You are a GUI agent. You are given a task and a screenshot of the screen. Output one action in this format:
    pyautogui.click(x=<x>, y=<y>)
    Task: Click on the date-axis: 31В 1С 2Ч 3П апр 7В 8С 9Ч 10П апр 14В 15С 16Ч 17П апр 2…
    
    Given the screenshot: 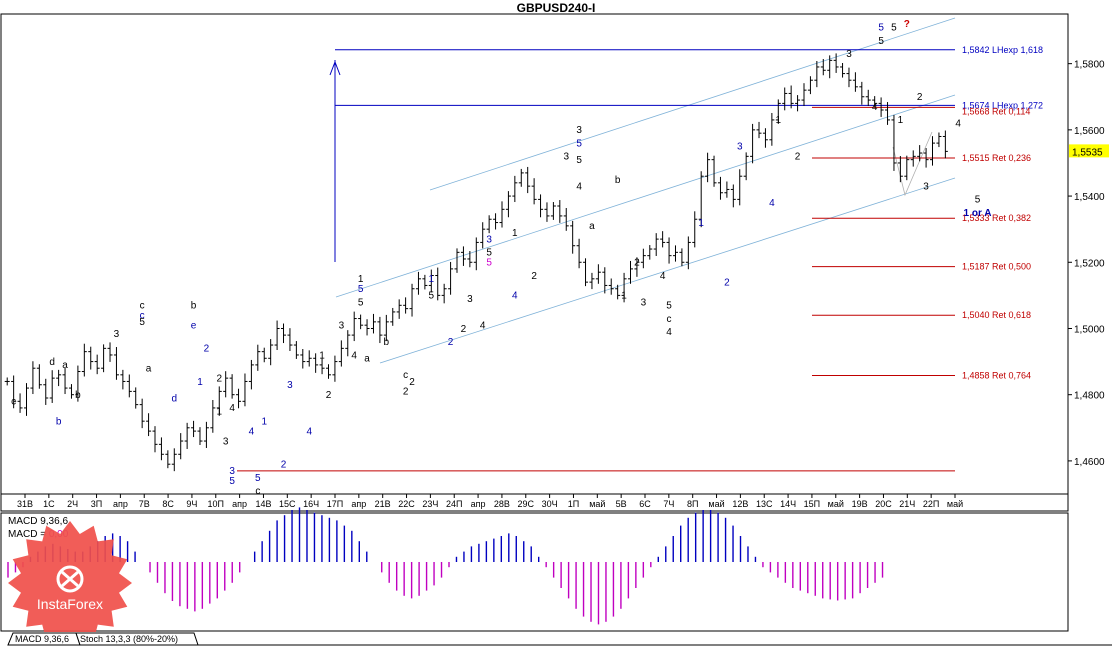 What is the action you would take?
    pyautogui.click(x=490, y=501)
    